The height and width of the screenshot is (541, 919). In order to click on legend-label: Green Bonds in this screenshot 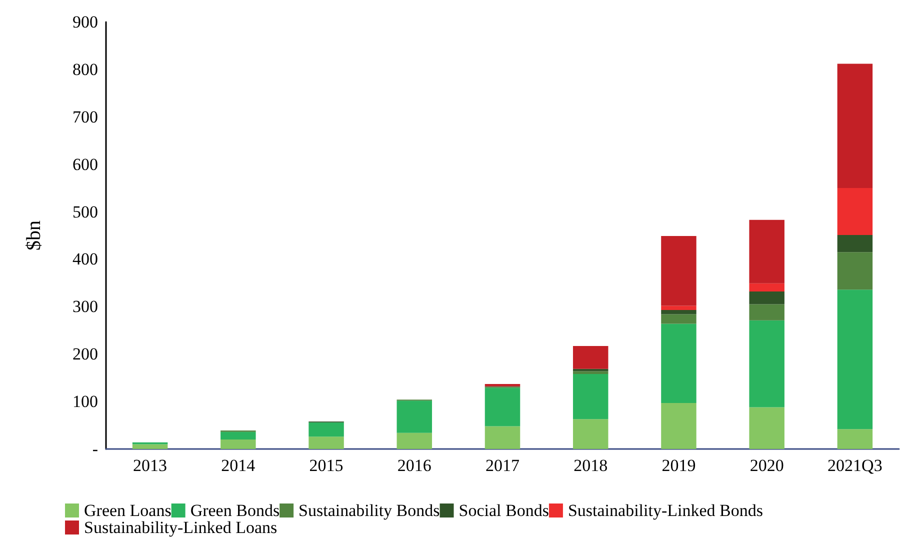, I will do `click(235, 510)`.